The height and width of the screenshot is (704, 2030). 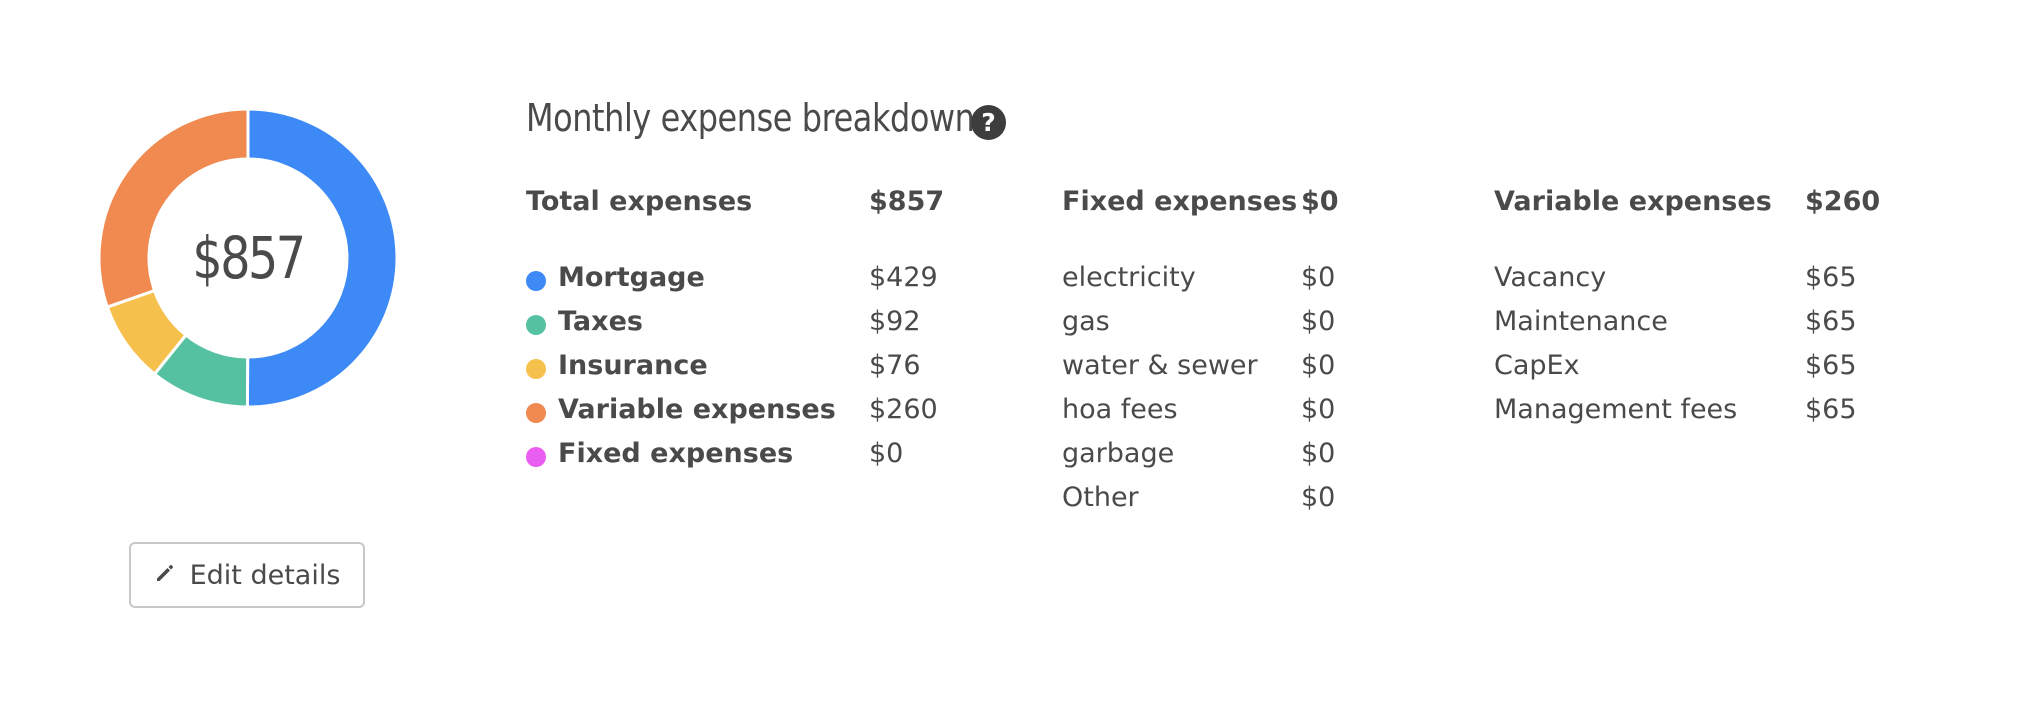 What do you see at coordinates (321, 258) in the screenshot?
I see `donut-slice-mortgage` at bounding box center [321, 258].